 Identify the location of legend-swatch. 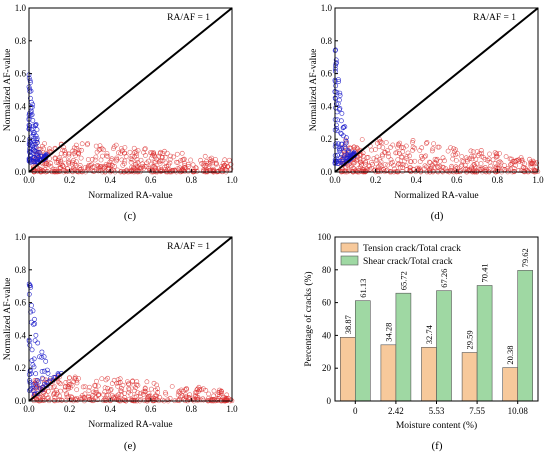
(349, 260).